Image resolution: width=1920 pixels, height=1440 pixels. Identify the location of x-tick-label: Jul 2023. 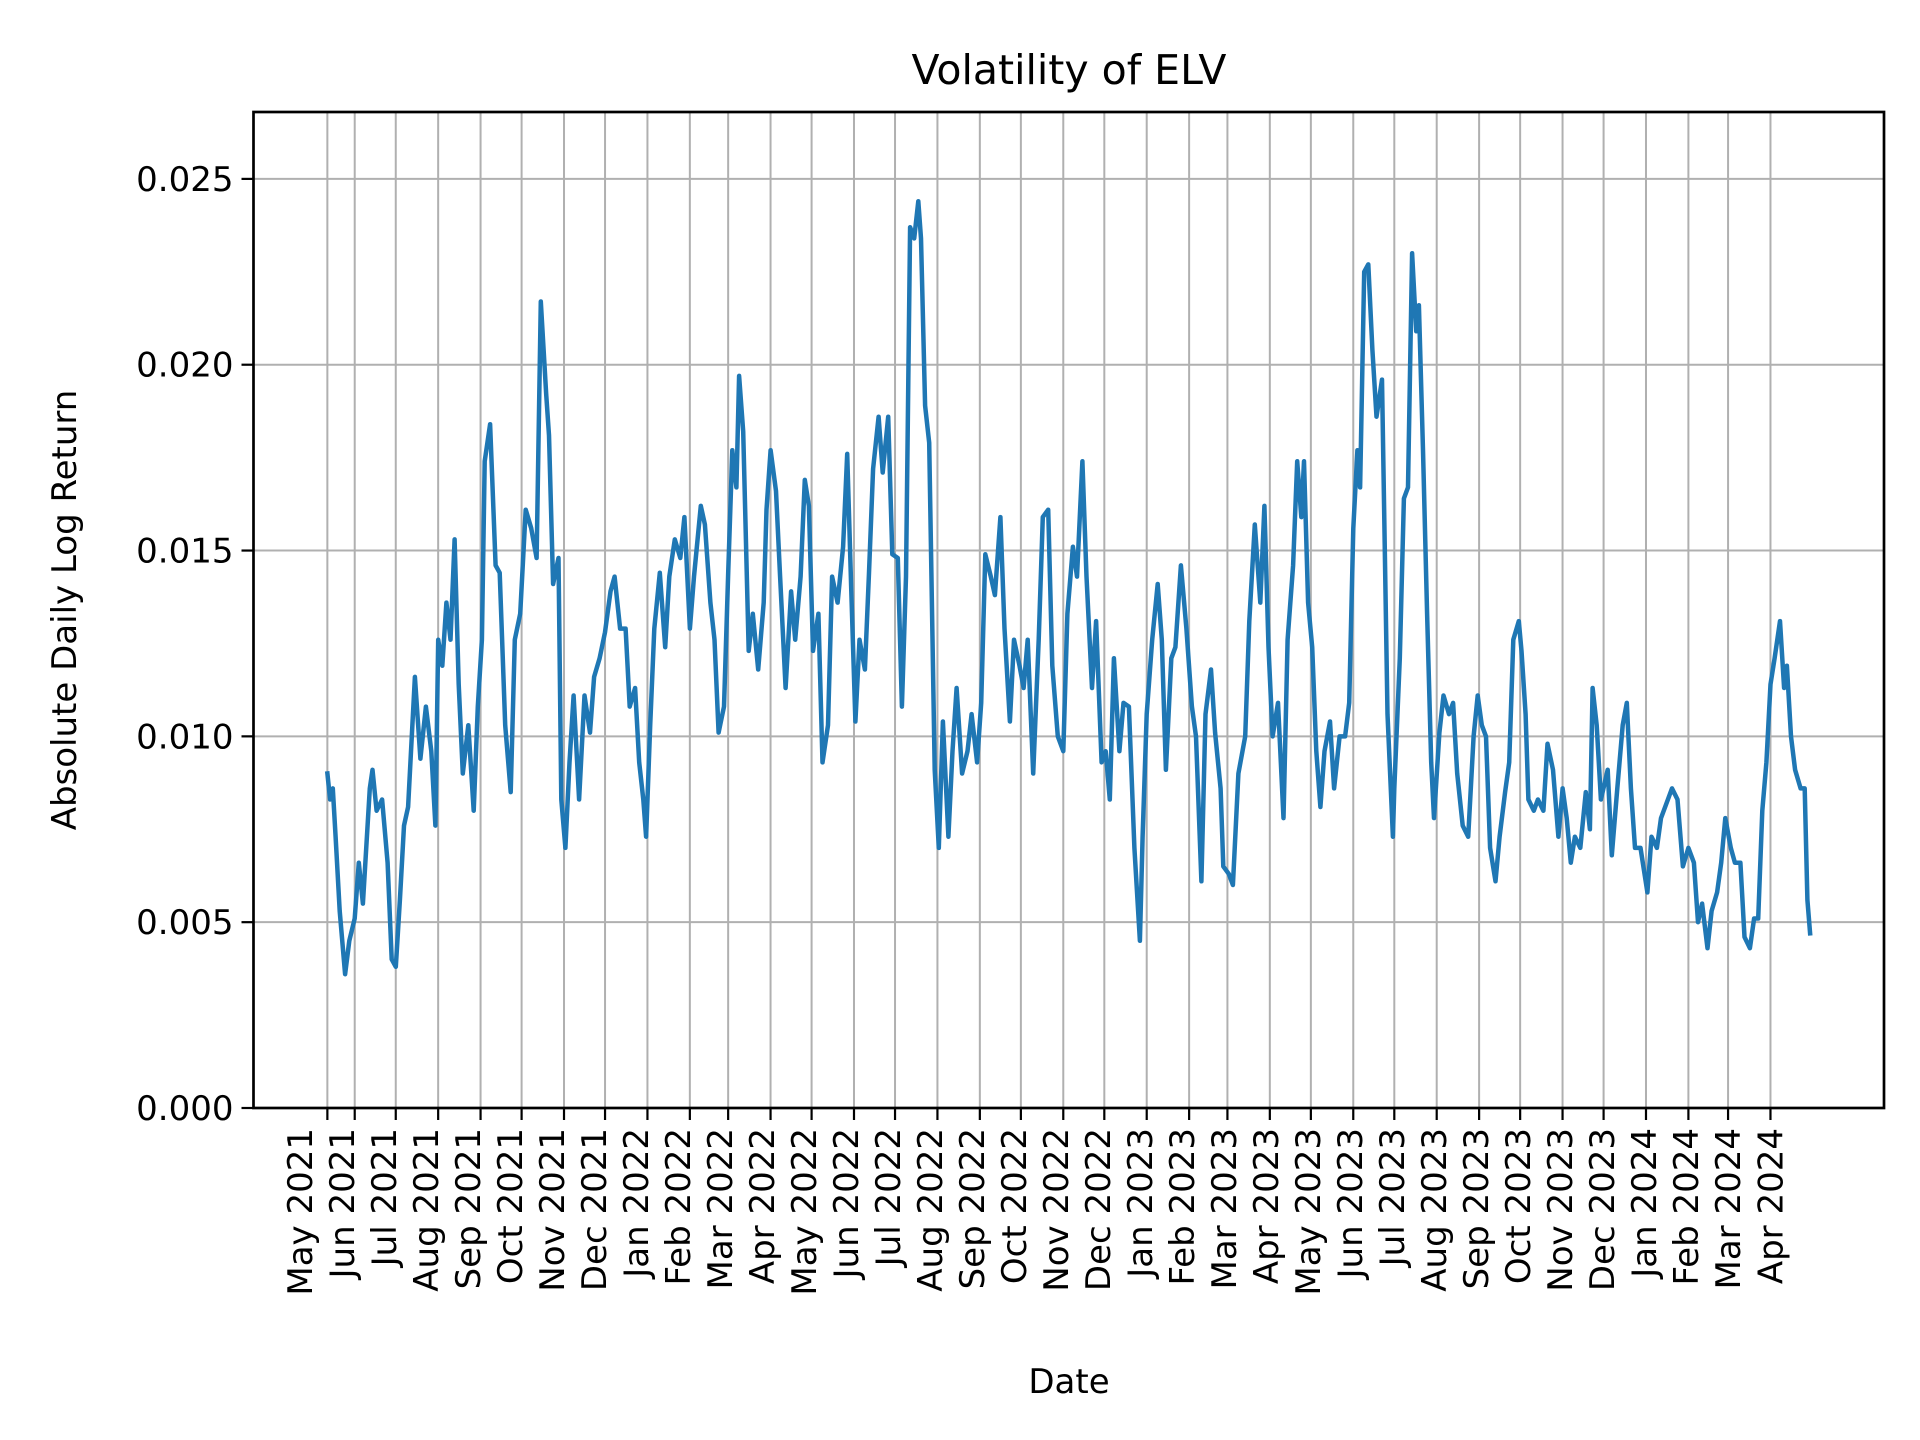
(1393, 1198).